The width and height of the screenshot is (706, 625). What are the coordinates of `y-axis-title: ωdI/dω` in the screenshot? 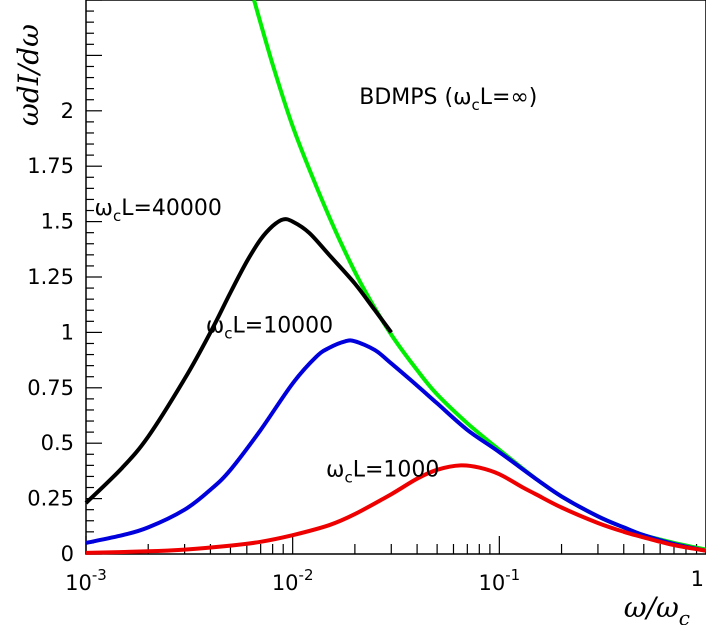 It's located at (28, 75).